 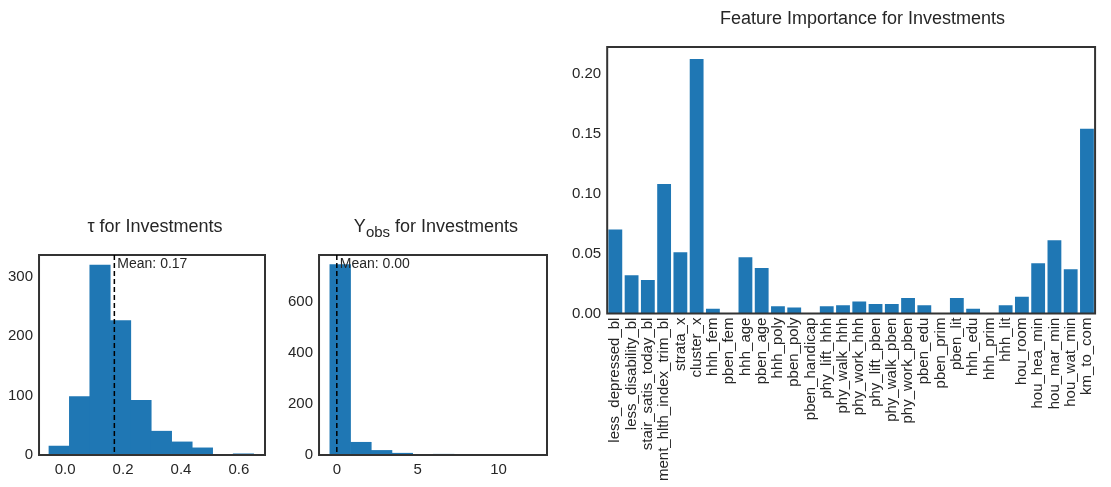 What do you see at coordinates (436, 227) in the screenshot?
I see `chart-title: Y$_{obs}$ for Investments` at bounding box center [436, 227].